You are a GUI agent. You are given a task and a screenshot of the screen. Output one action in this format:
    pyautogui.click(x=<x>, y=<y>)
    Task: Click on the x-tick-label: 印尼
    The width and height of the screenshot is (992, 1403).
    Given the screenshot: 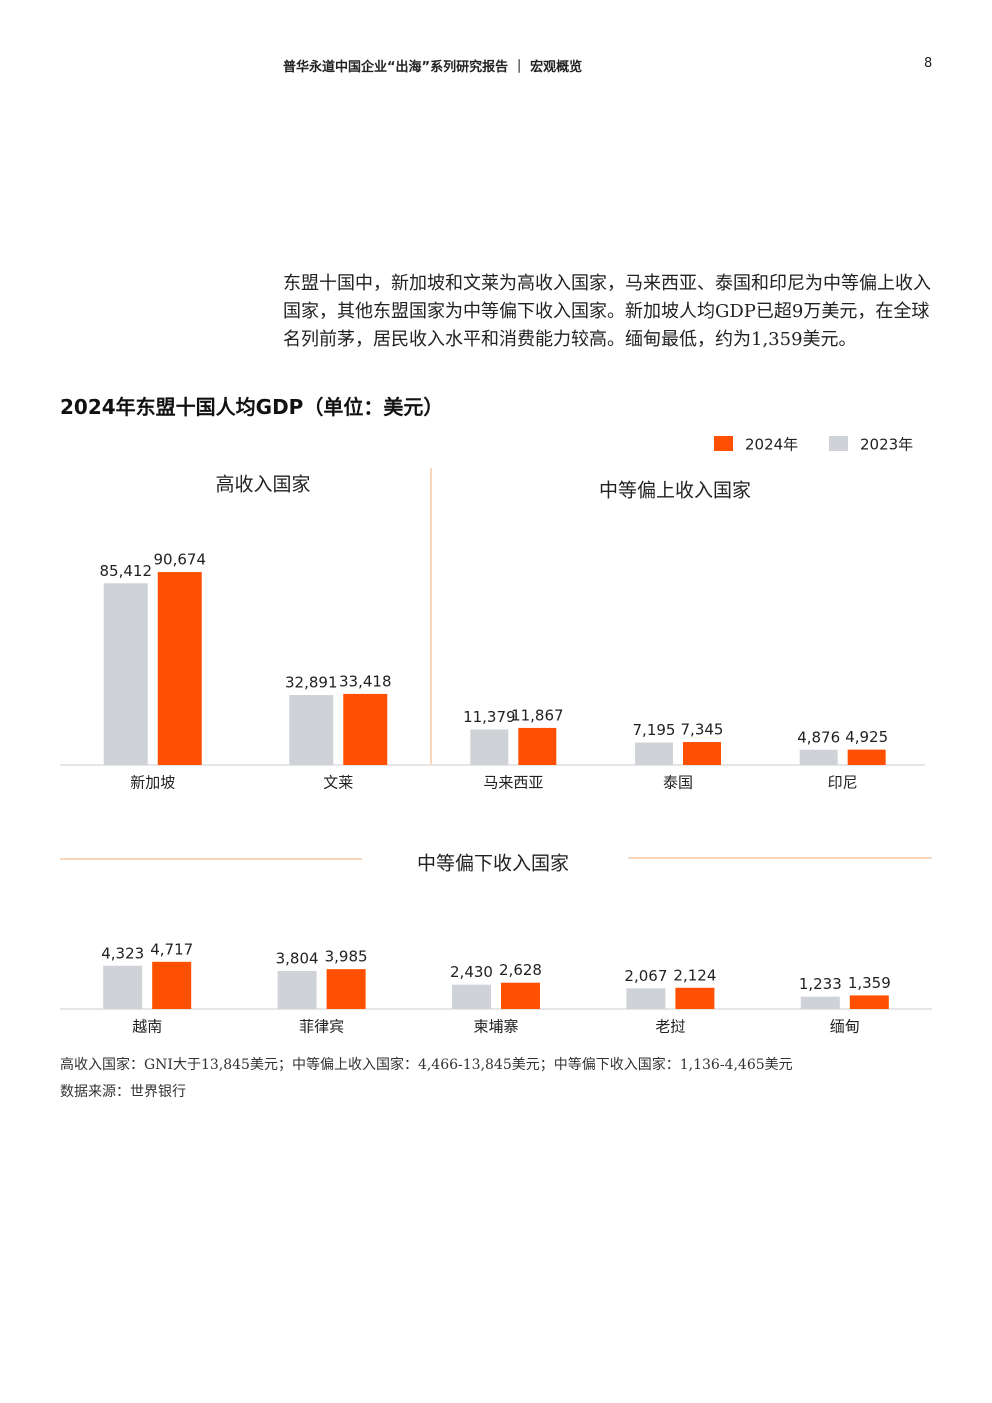 What is the action you would take?
    pyautogui.click(x=843, y=783)
    